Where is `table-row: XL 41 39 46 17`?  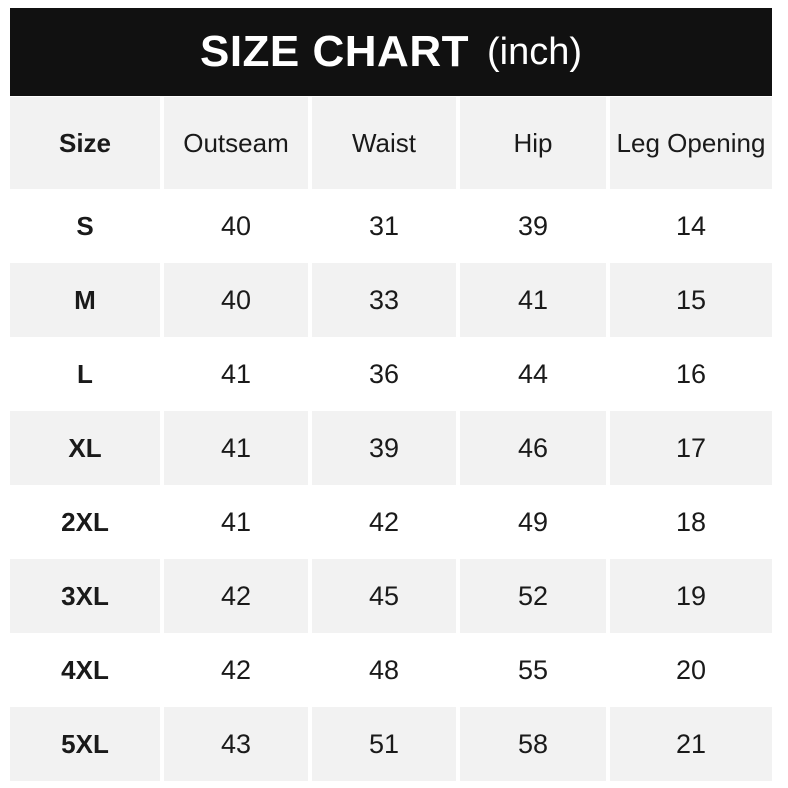
table-row: XL 41 39 46 17 is located at coordinates (391, 448).